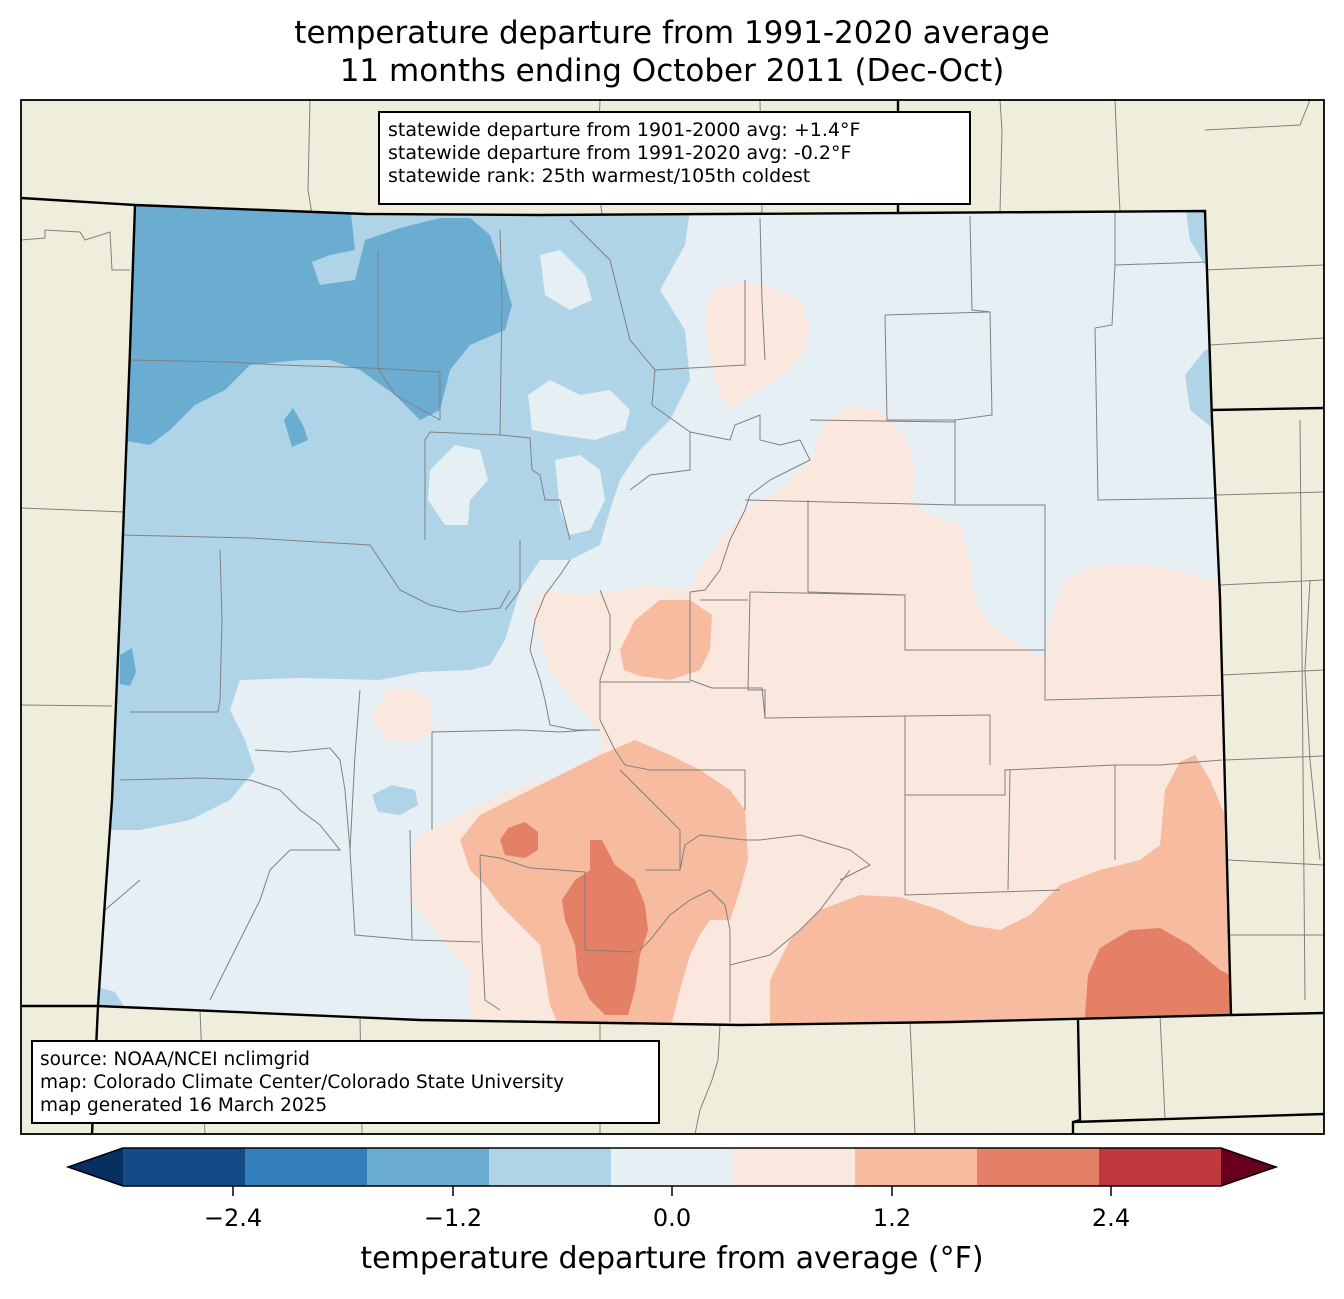  What do you see at coordinates (1158, 976) in the screenshot?
I see `field-12-to-18-se` at bounding box center [1158, 976].